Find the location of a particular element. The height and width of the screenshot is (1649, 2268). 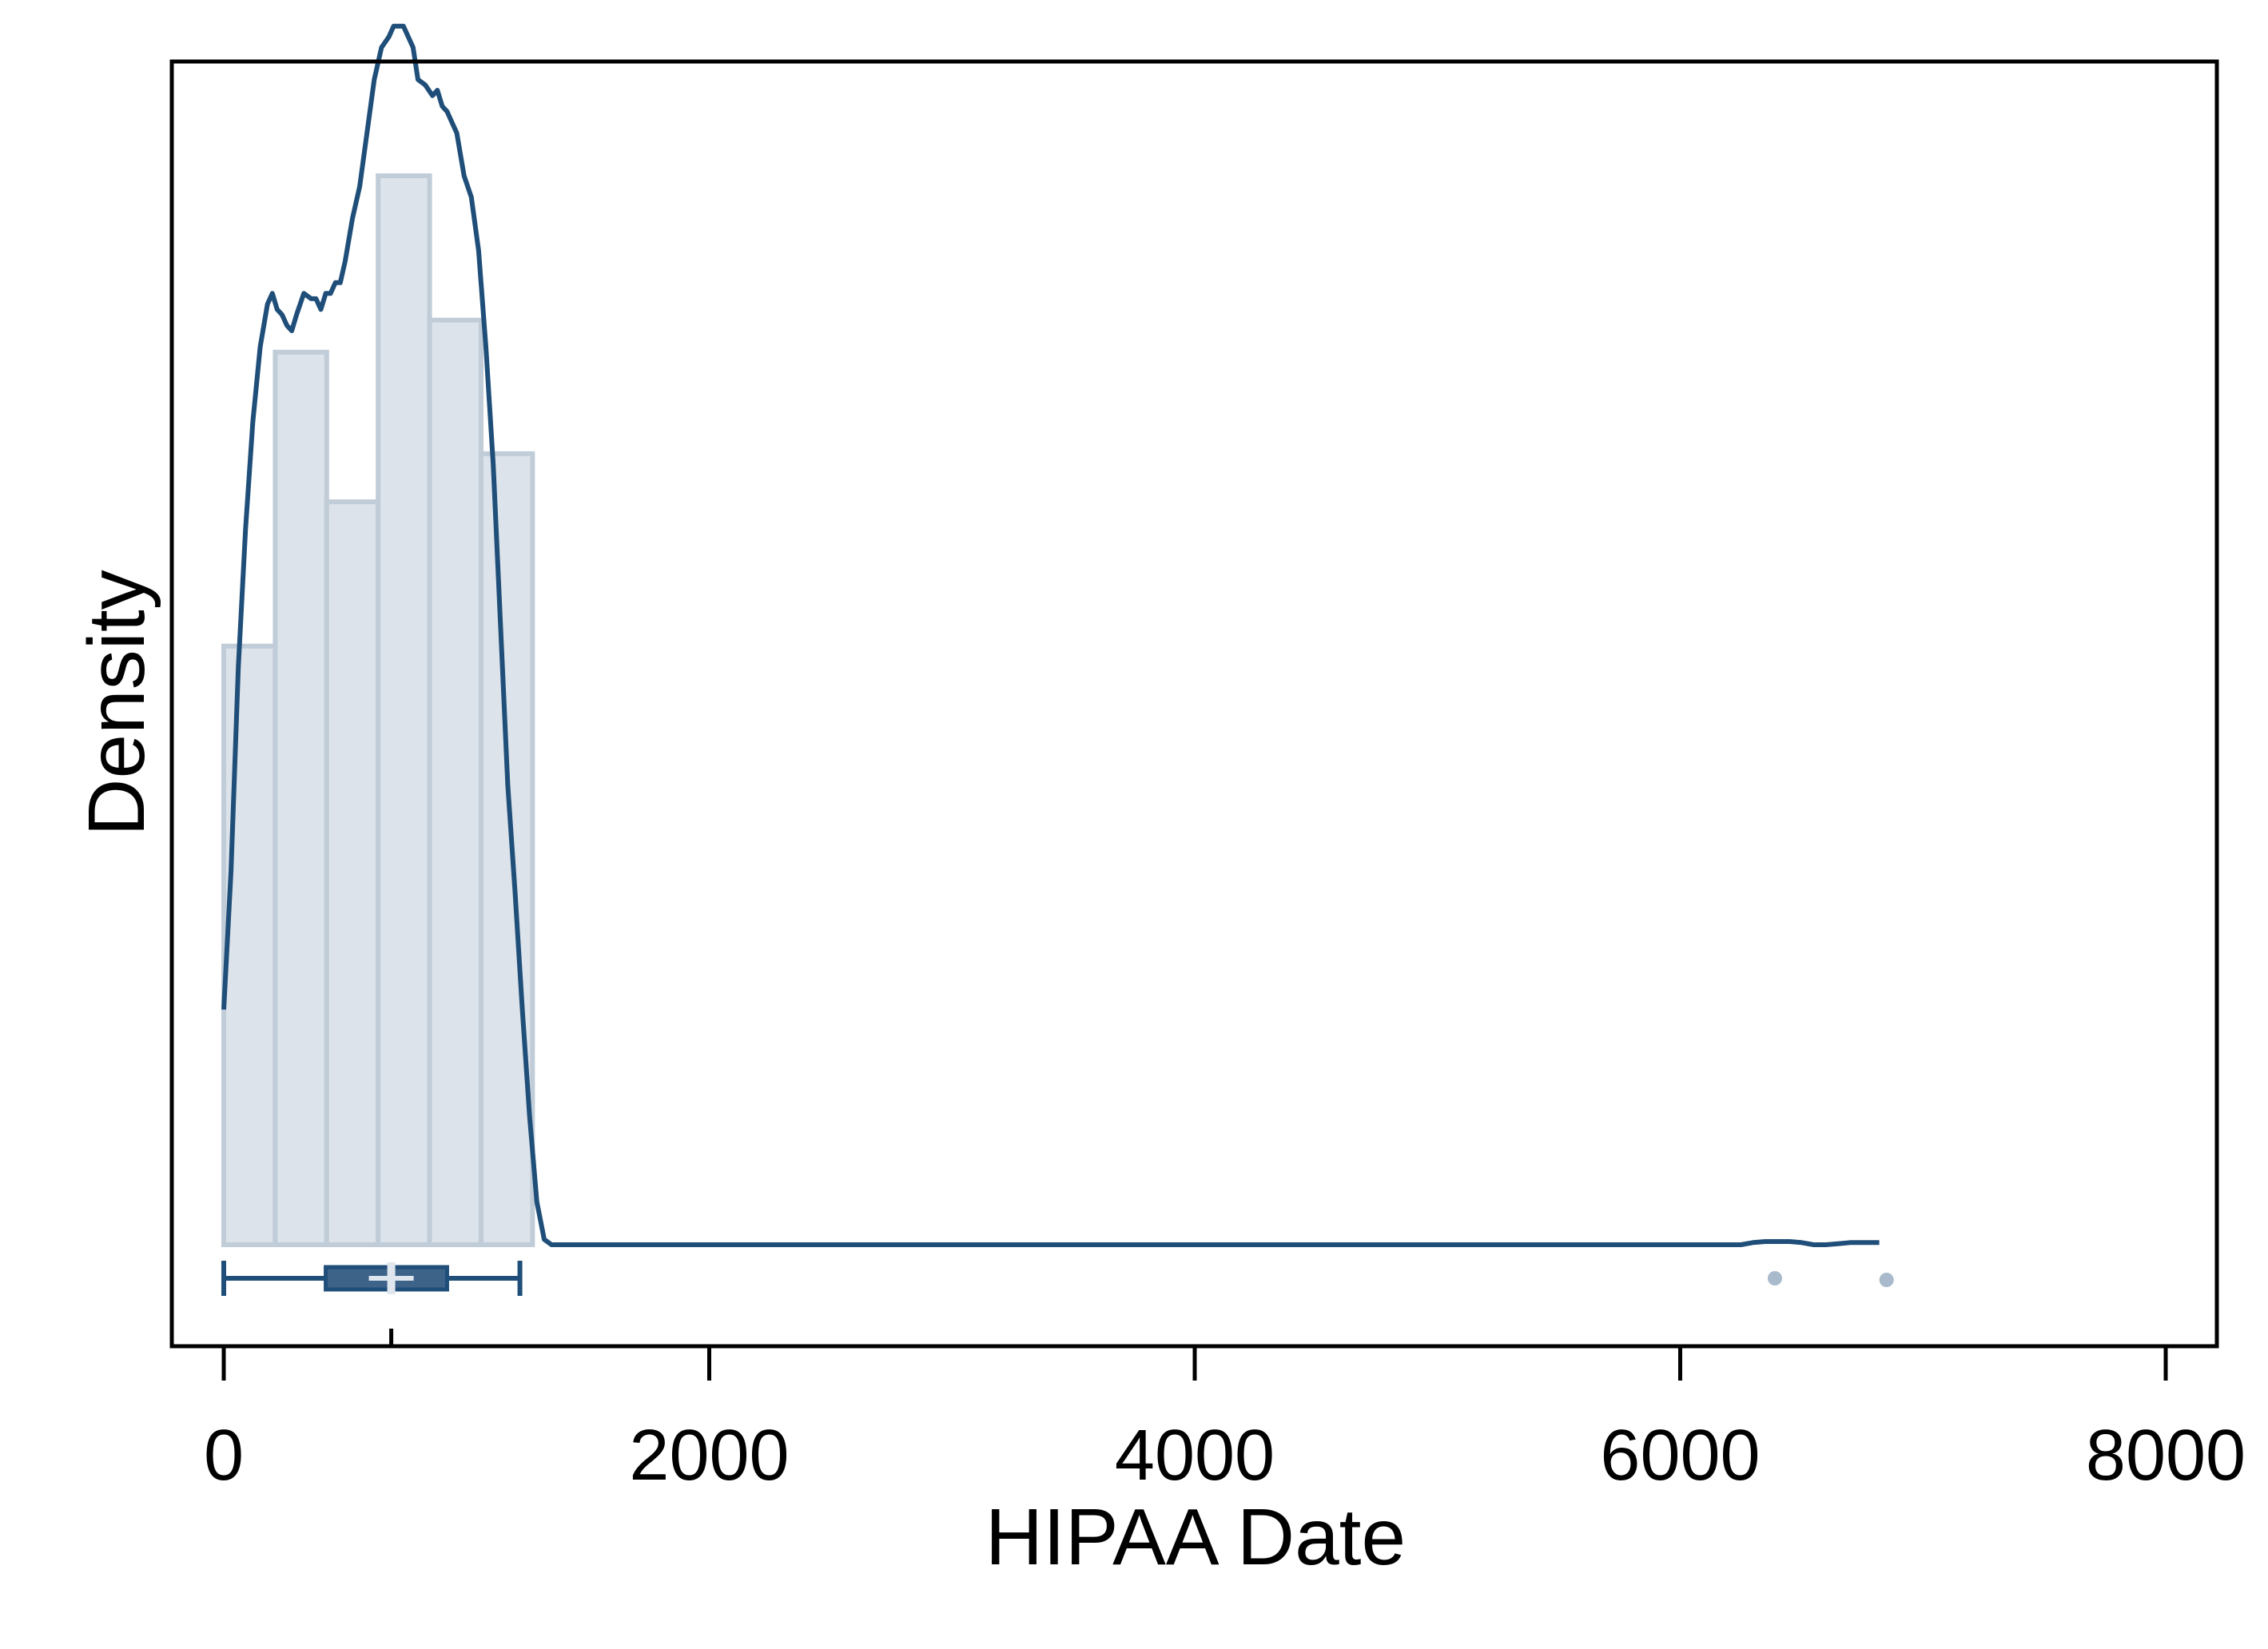

x-tick-label-8000: 8000 is located at coordinates (2166, 1456).